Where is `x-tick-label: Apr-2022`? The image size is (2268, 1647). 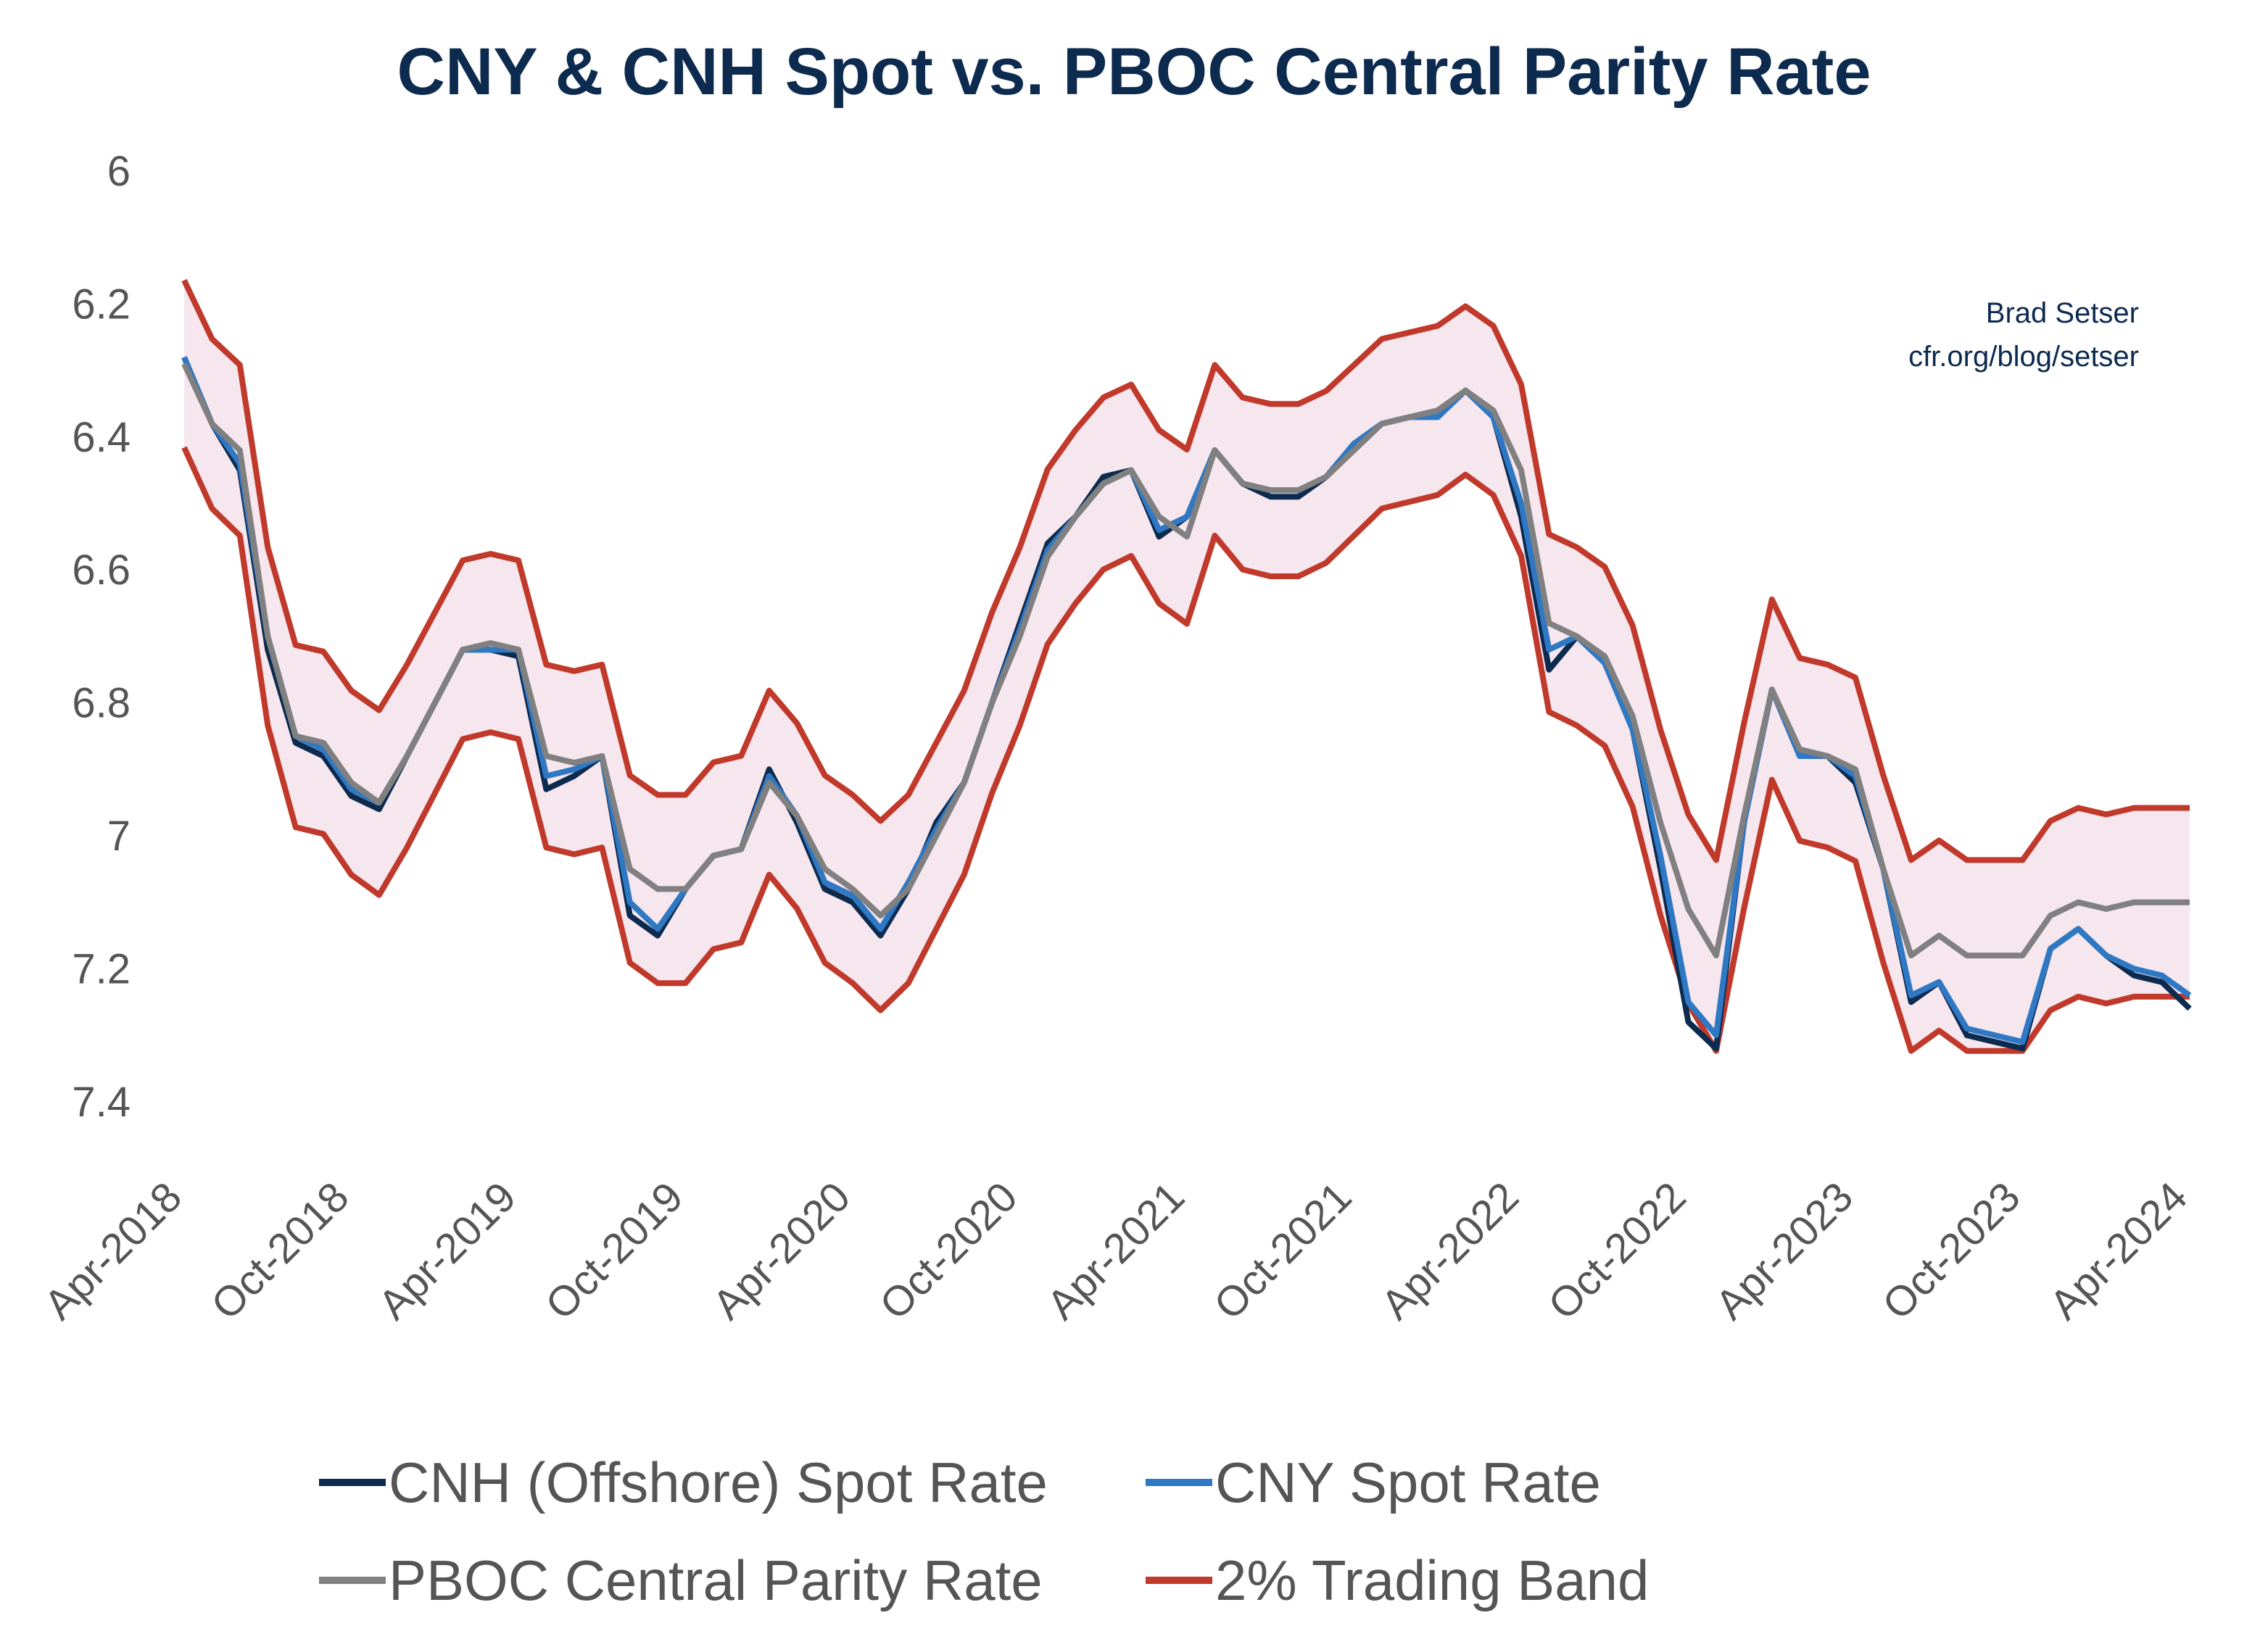 x-tick-label: Apr-2022 is located at coordinates (1450, 1251).